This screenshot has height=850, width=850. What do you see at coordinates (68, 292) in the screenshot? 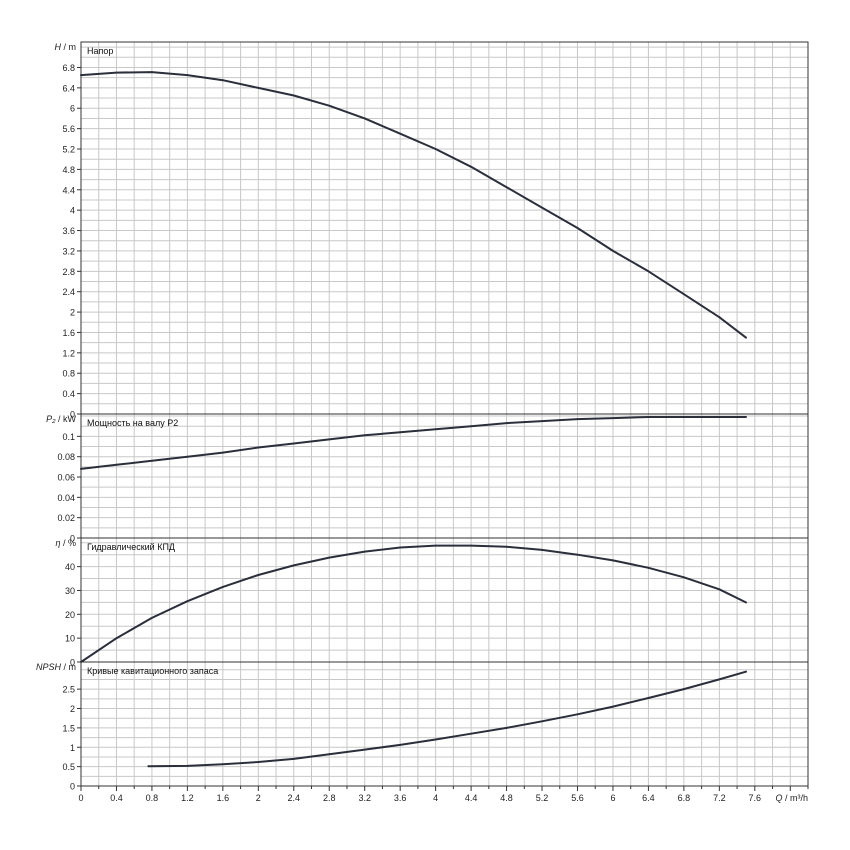
I see `y-tick-label: 2.4` at bounding box center [68, 292].